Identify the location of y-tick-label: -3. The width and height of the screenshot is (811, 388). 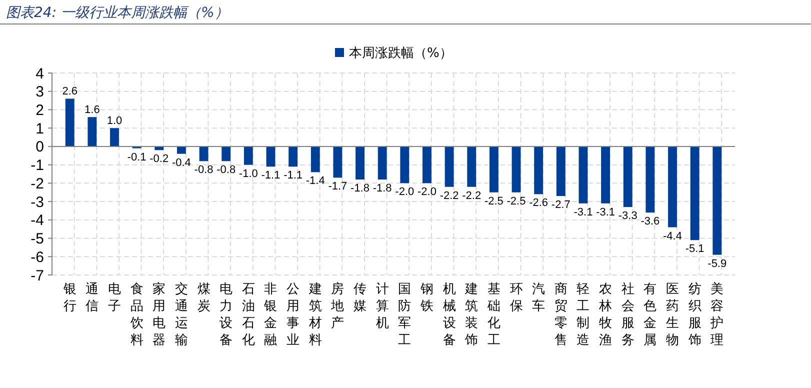
(37, 202).